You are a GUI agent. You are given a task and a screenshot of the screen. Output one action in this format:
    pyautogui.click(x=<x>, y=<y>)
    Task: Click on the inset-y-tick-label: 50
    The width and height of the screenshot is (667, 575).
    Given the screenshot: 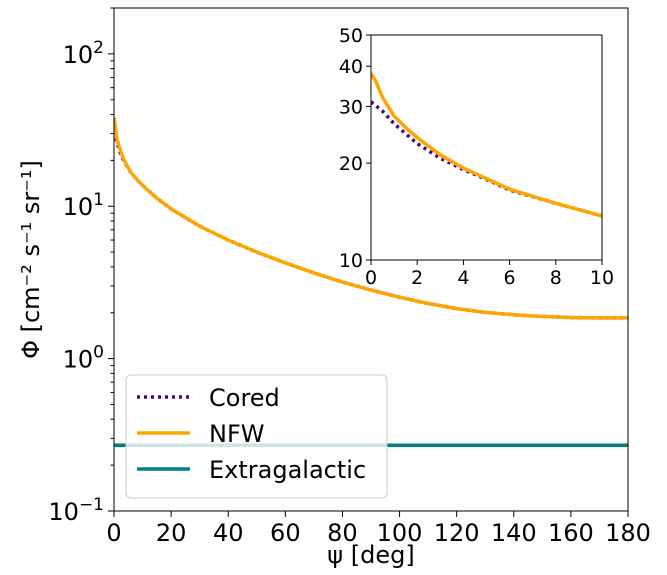 What is the action you would take?
    pyautogui.click(x=351, y=36)
    